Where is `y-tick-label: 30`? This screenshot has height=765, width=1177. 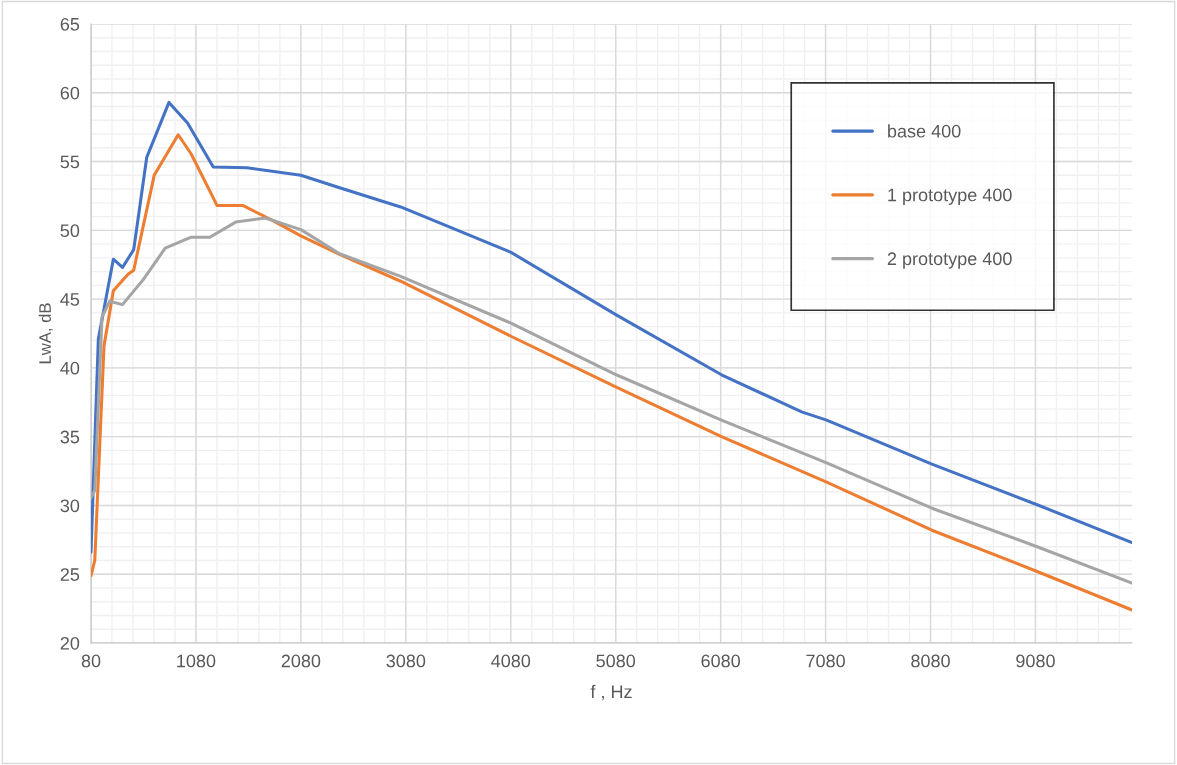
y-tick-label: 30 is located at coordinates (70, 506).